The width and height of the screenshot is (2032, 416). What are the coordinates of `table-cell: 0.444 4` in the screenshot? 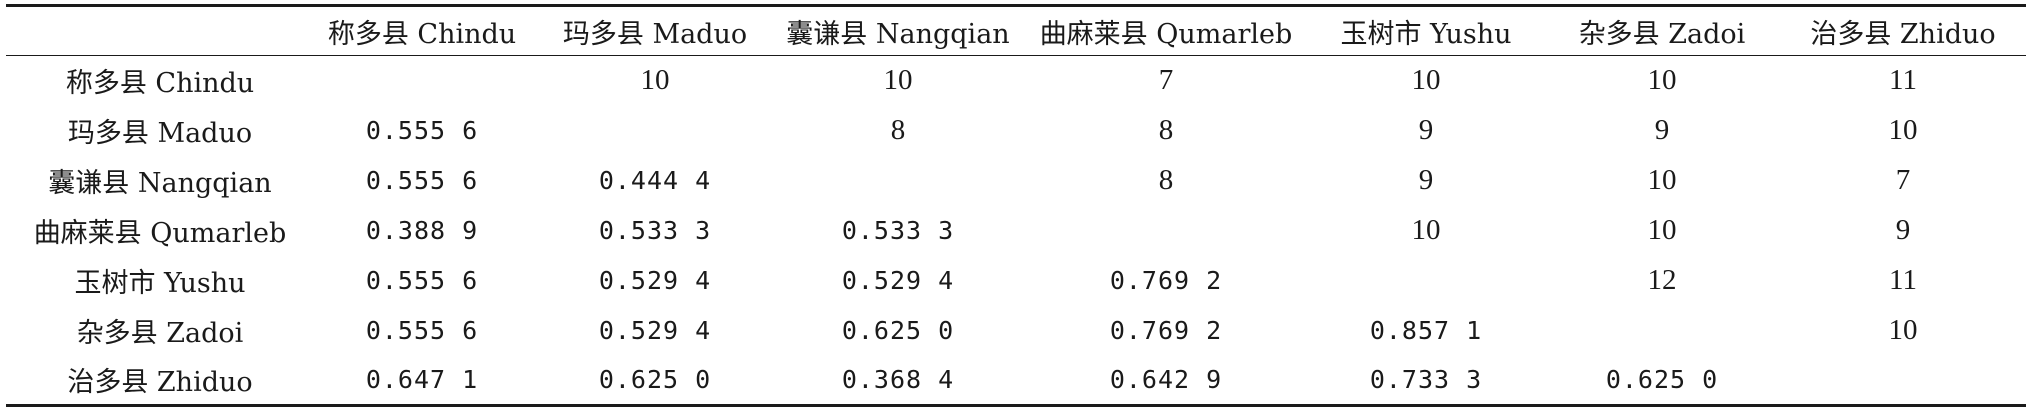 It's located at (655, 180).